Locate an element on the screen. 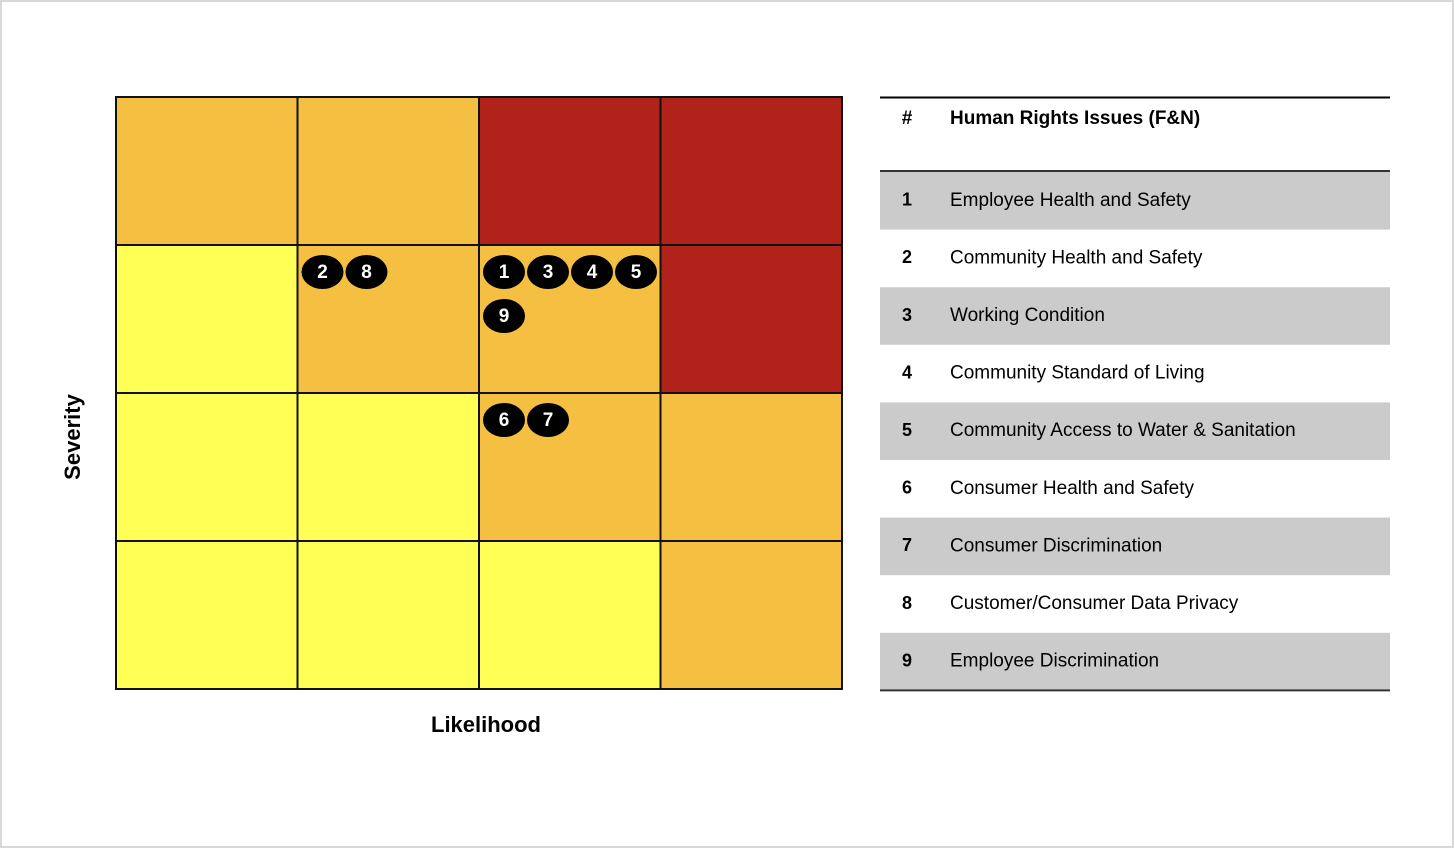  issue-marker-label: 4 is located at coordinates (592, 272).